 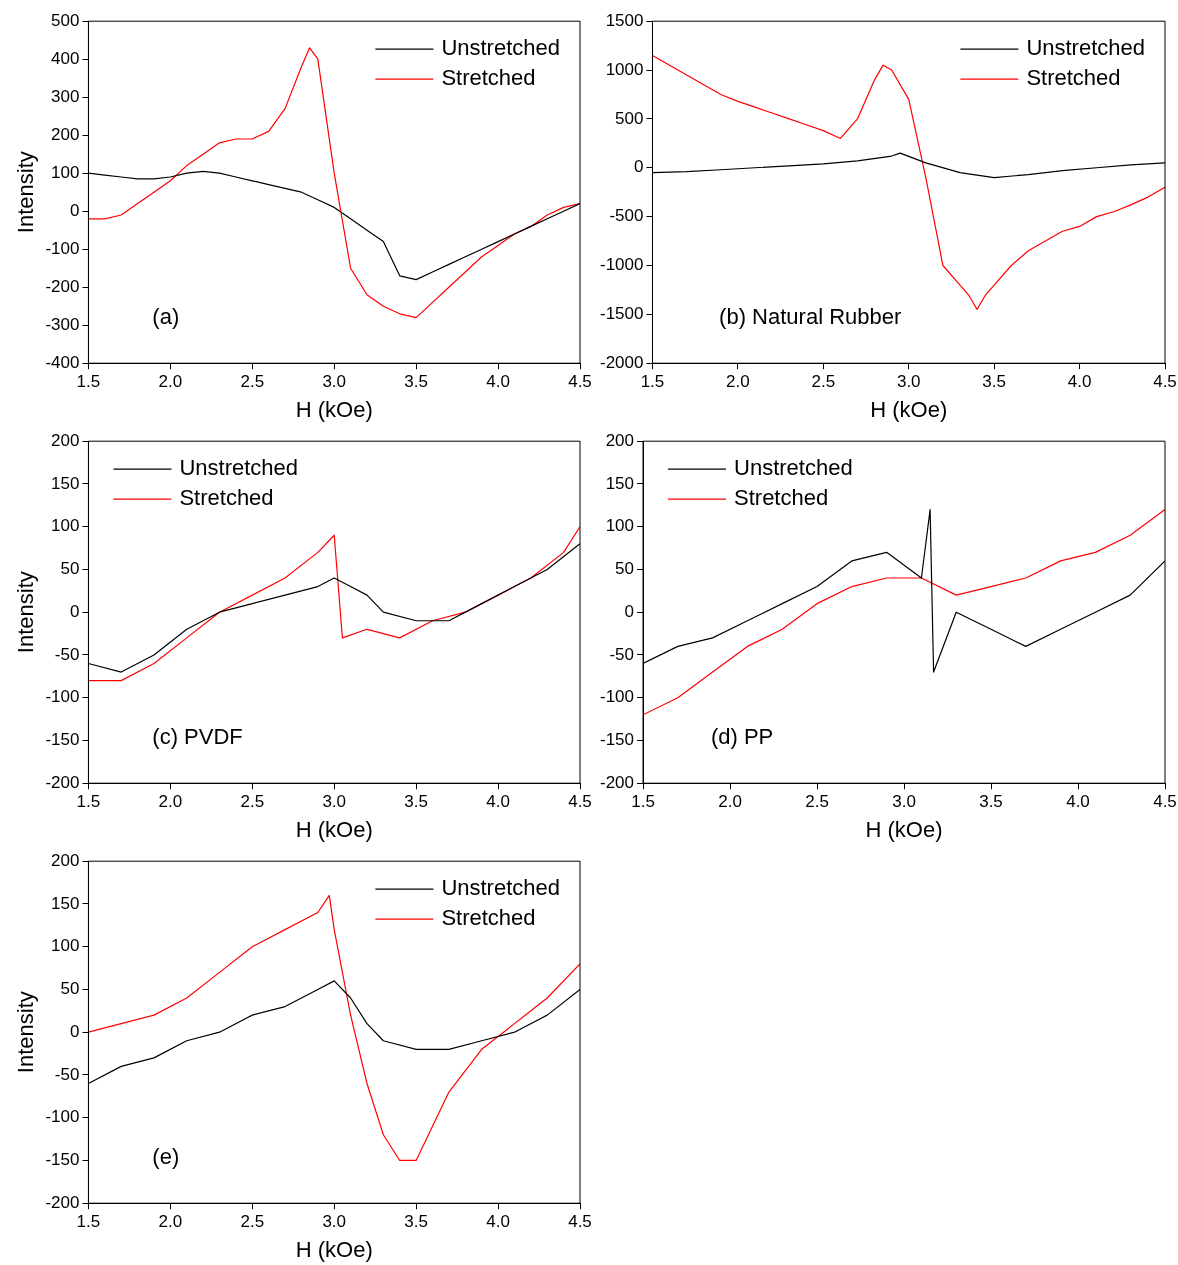 What do you see at coordinates (622, 314) in the screenshot?
I see `y-tick-label: -1500` at bounding box center [622, 314].